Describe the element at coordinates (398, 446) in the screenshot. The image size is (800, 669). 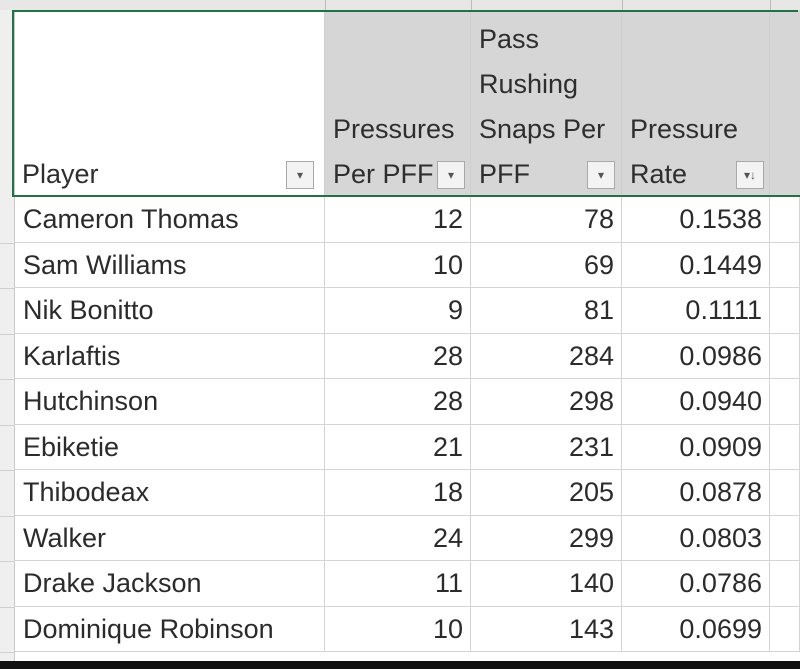
I see `cell-pressures: 21` at that location.